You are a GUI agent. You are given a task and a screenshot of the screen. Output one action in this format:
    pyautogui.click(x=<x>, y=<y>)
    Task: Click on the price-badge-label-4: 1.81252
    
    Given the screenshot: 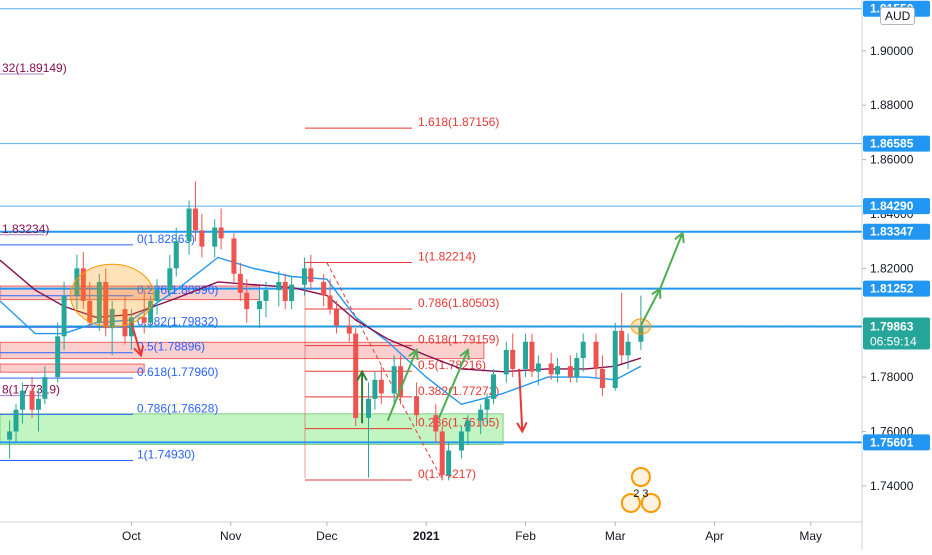 What is the action you would take?
    pyautogui.click(x=892, y=289)
    